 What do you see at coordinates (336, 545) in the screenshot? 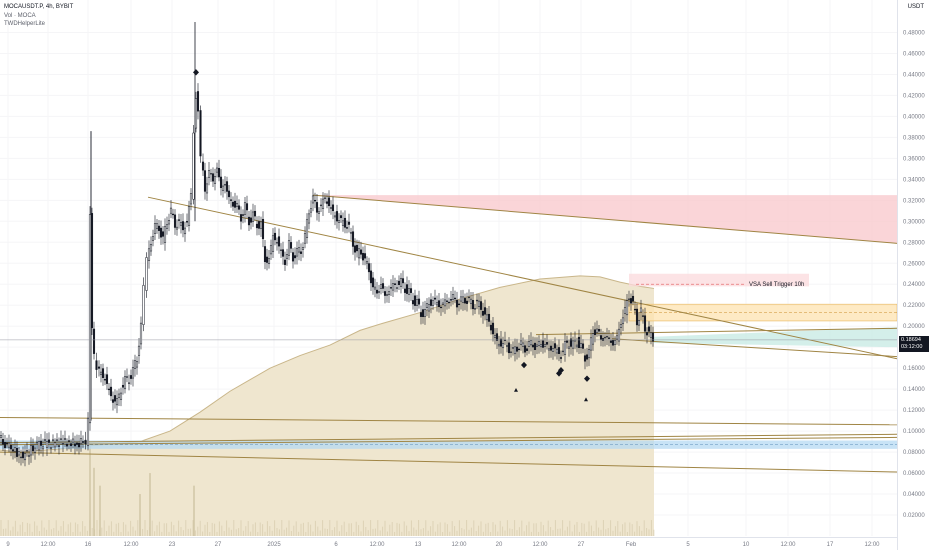
I see `time-tick-label: 6` at bounding box center [336, 545].